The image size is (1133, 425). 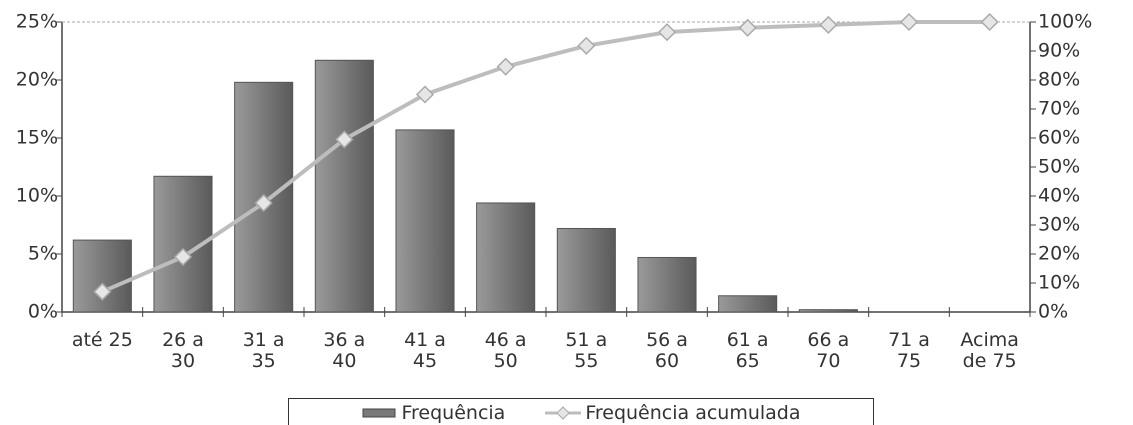 I want to click on y2-tick-label: 40%, so click(x=1059, y=196).